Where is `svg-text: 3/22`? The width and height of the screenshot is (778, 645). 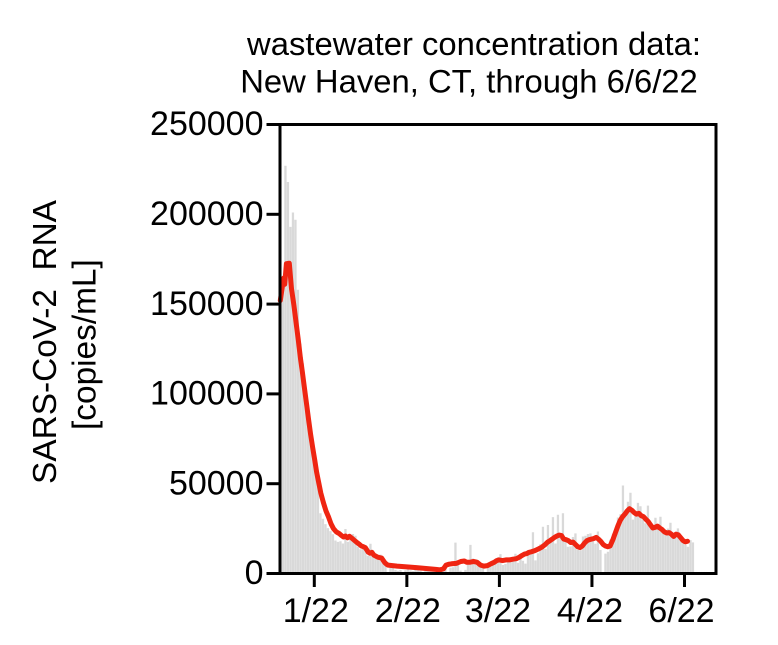
svg-text: 3/22 is located at coordinates (498, 611).